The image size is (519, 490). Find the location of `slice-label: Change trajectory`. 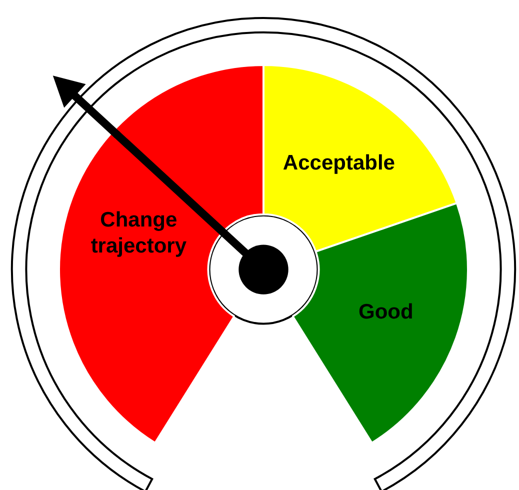

slice-label: Change trajectory is located at coordinates (138, 233).